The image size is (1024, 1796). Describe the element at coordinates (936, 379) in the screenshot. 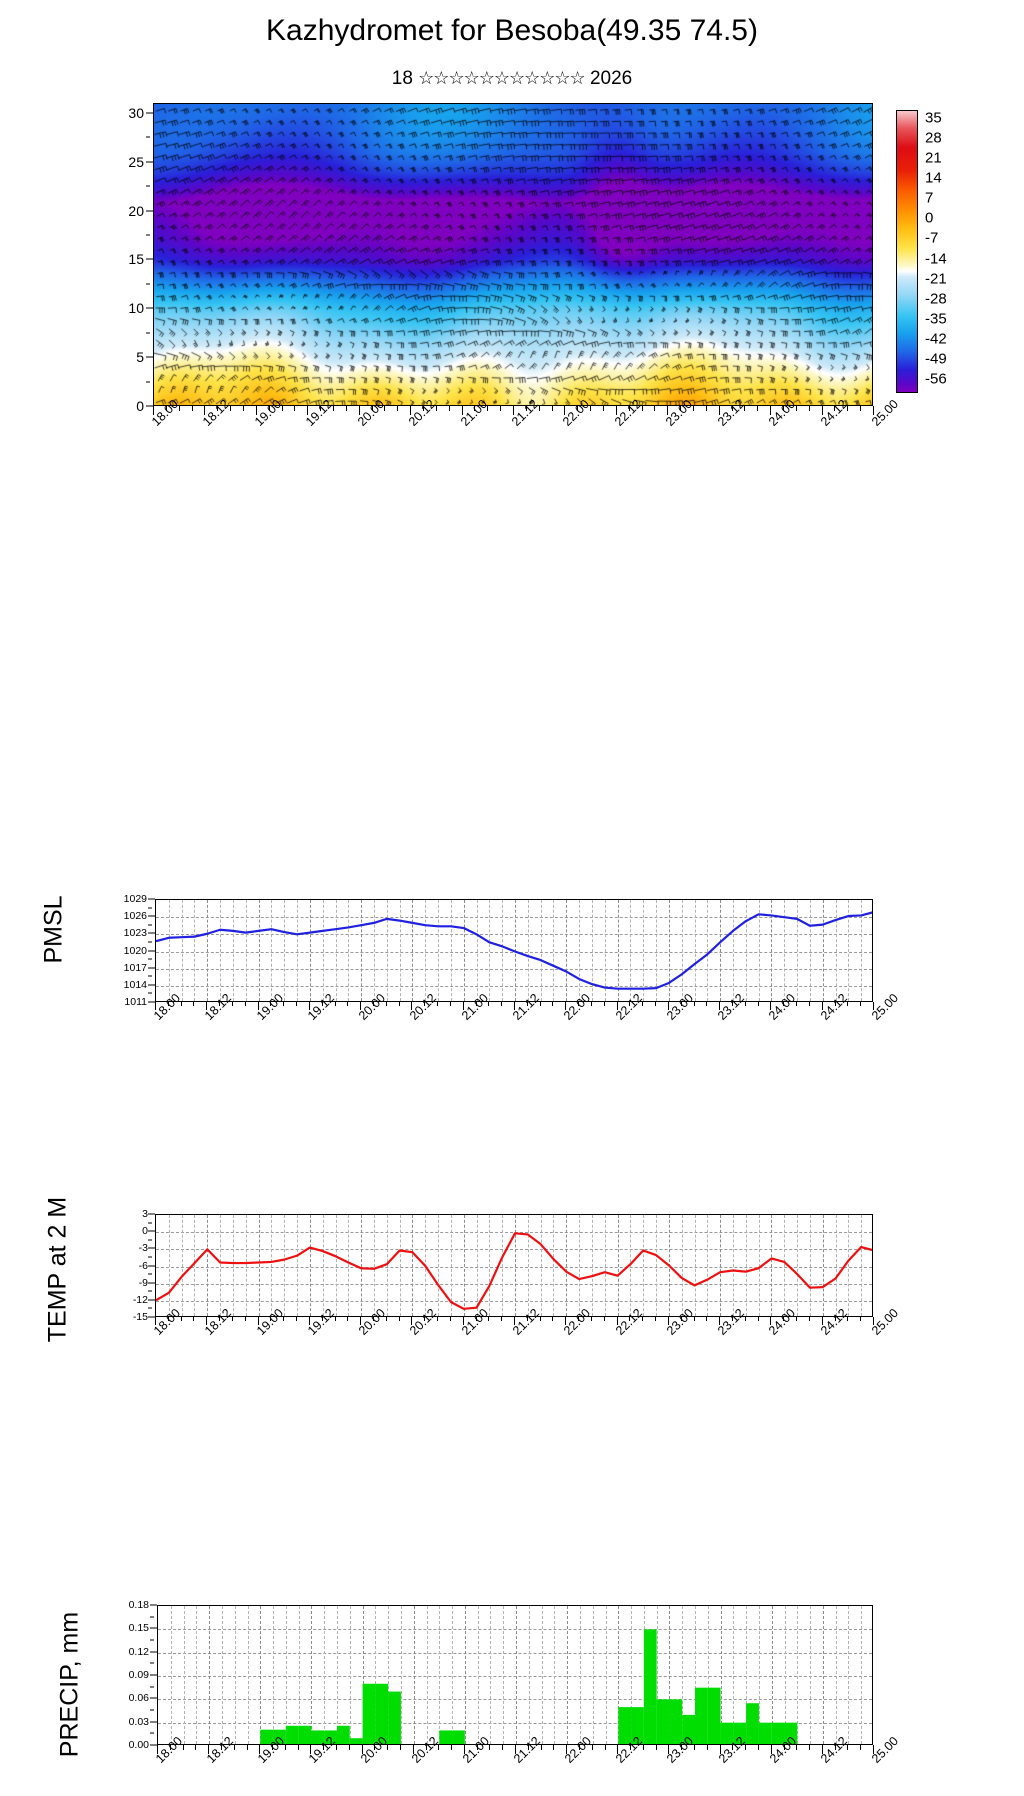

I see `colorbar-tick-label: -56` at that location.